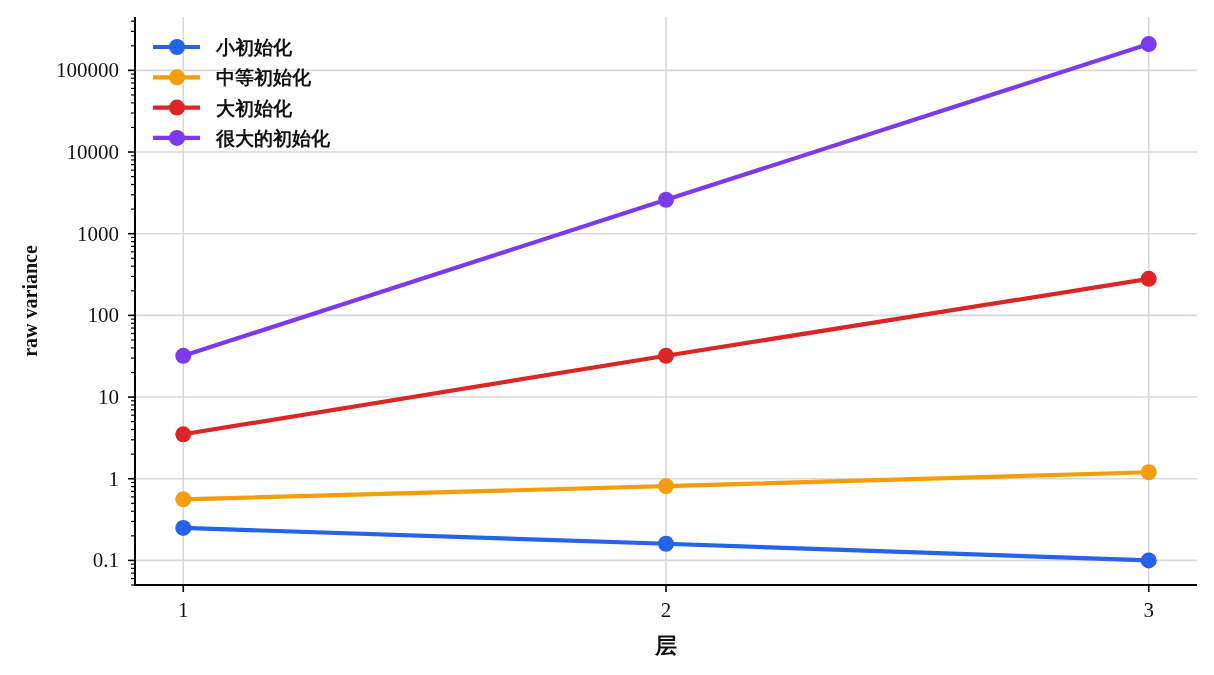  Describe the element at coordinates (87, 70) in the screenshot. I see `y-tick-label: 100000` at that location.